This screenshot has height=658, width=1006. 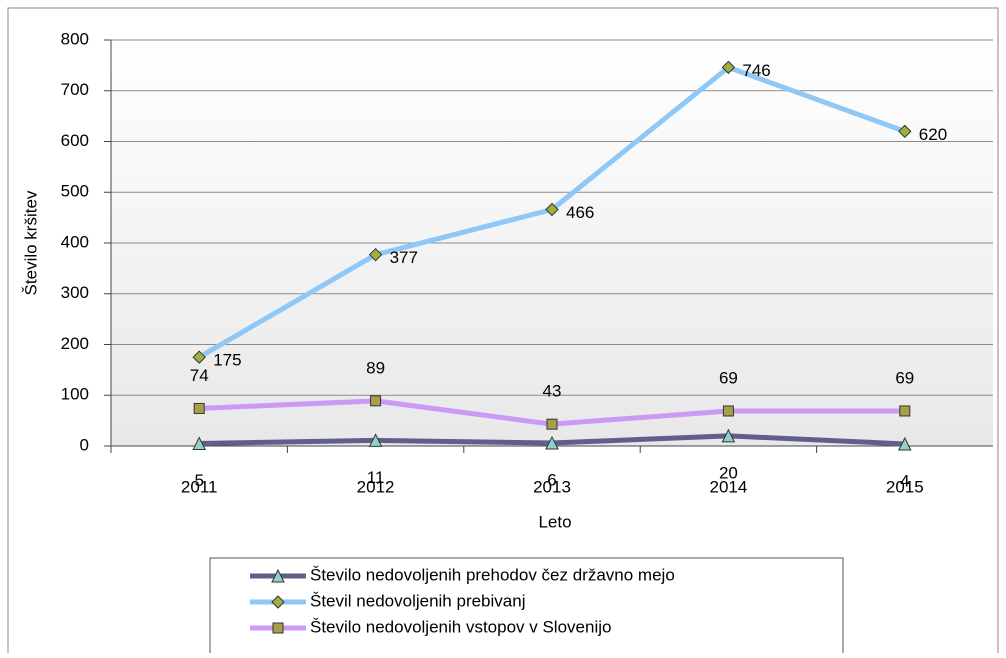 I want to click on x-tick-label: 2013, so click(x=552, y=486).